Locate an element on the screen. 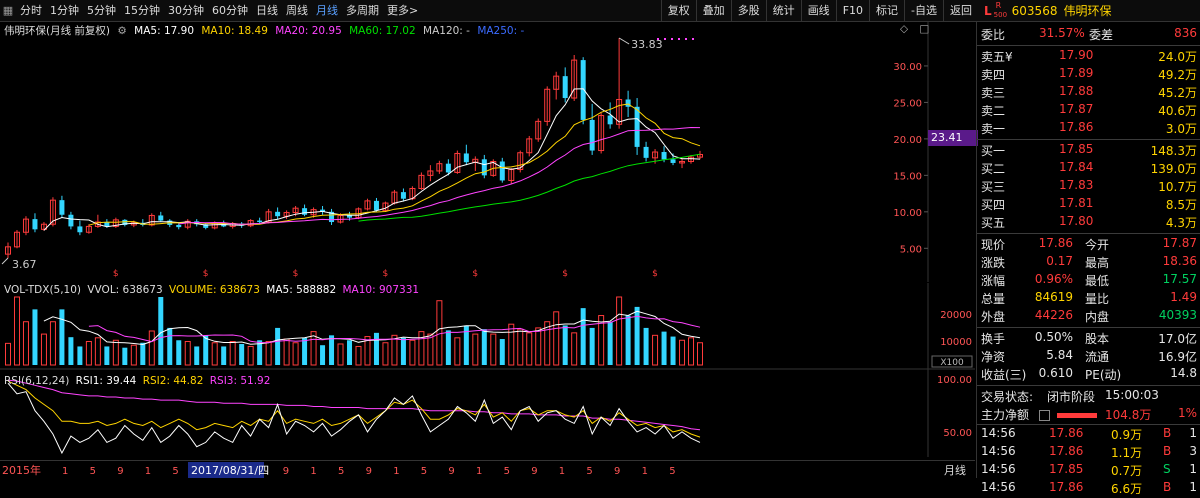 The height and width of the screenshot is (498, 1200). period-tab-2: 5分钟 is located at coordinates (101, 10).